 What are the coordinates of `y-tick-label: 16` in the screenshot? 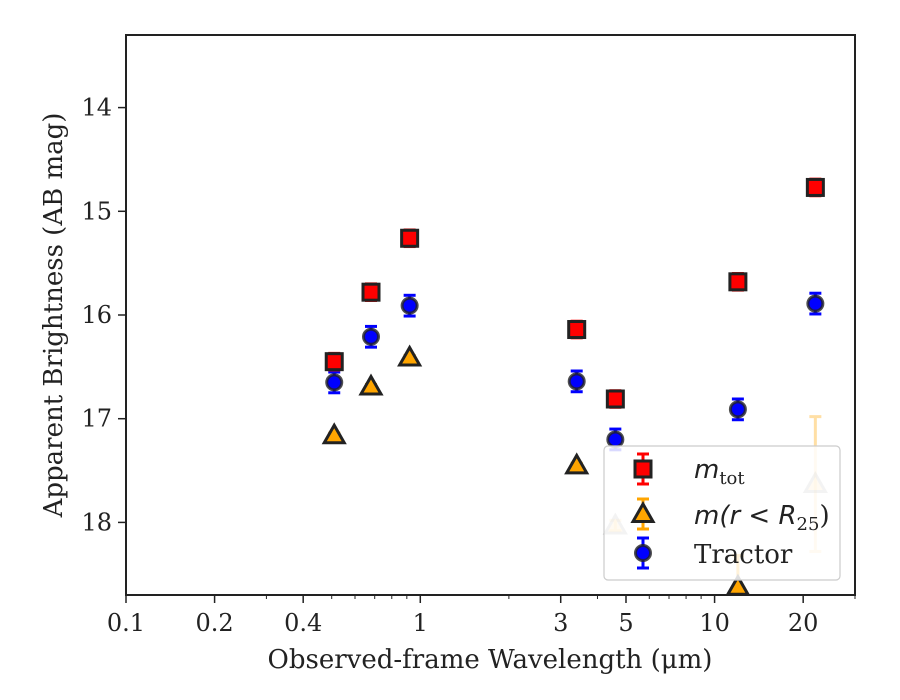 It's located at (96, 315).